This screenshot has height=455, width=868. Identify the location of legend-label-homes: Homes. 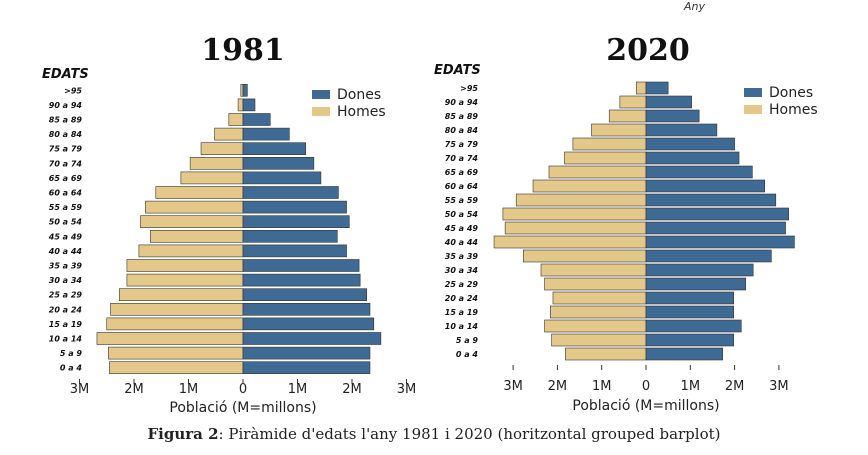
(361, 112).